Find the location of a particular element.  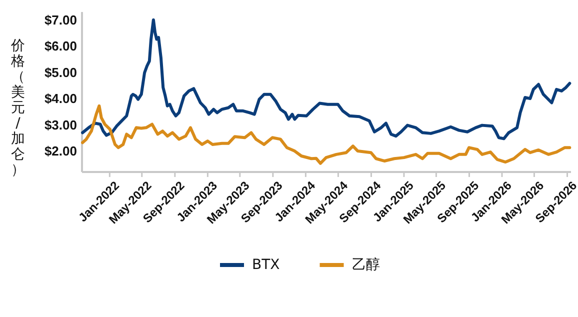

ylabel: 价格（美元/加仑） is located at coordinates (18, 108).